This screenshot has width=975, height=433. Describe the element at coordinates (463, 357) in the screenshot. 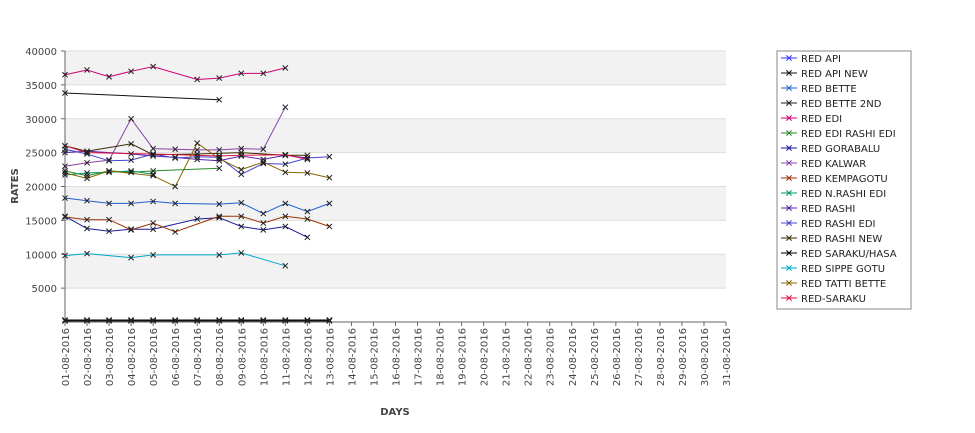

I see `x-tick-label: 19-08-2016` at that location.